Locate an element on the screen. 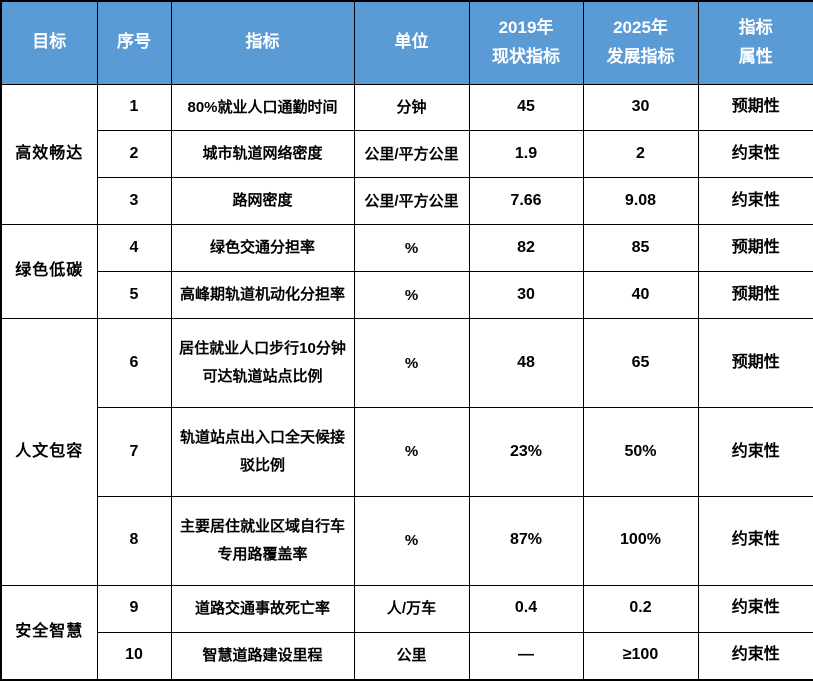  unit-cell: 公里 is located at coordinates (411, 656).